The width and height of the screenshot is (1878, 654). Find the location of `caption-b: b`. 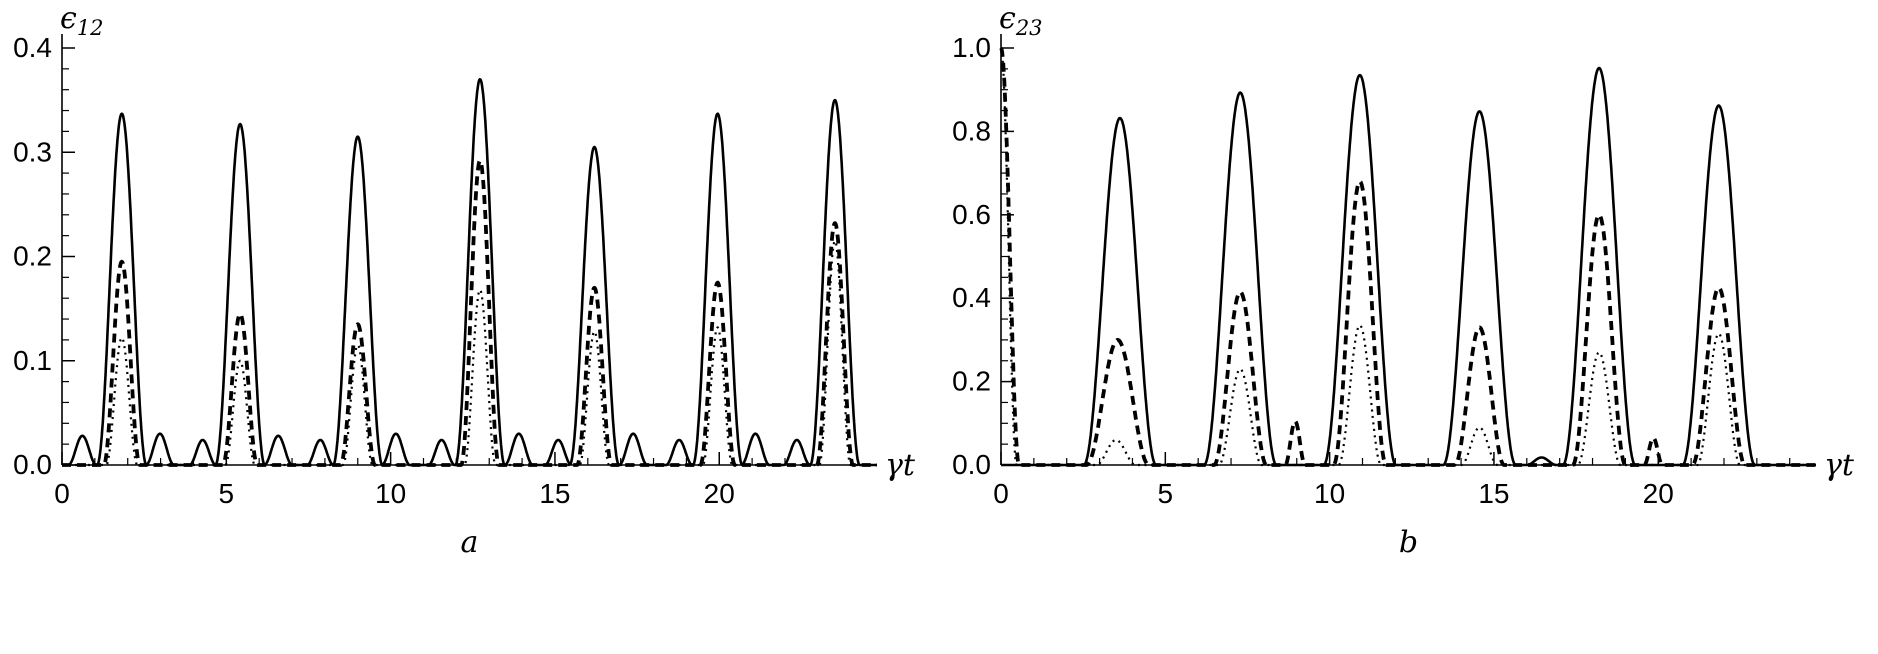

caption-b: b is located at coordinates (1408, 542).